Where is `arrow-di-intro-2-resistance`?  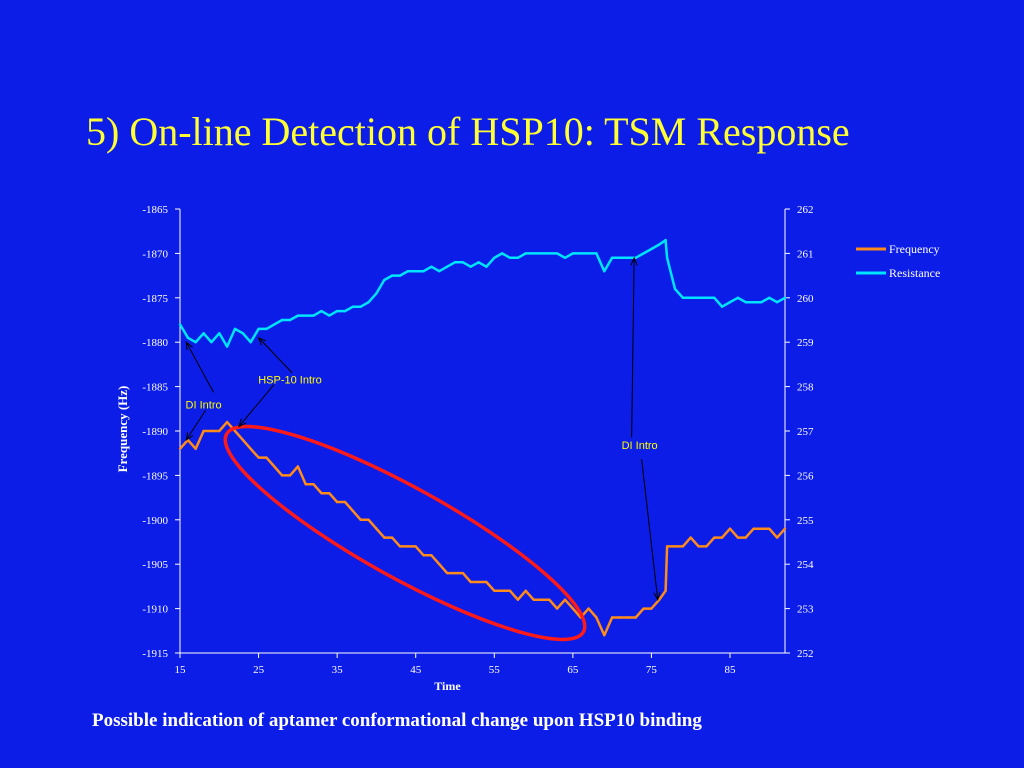 arrow-di-intro-2-resistance is located at coordinates (633, 347).